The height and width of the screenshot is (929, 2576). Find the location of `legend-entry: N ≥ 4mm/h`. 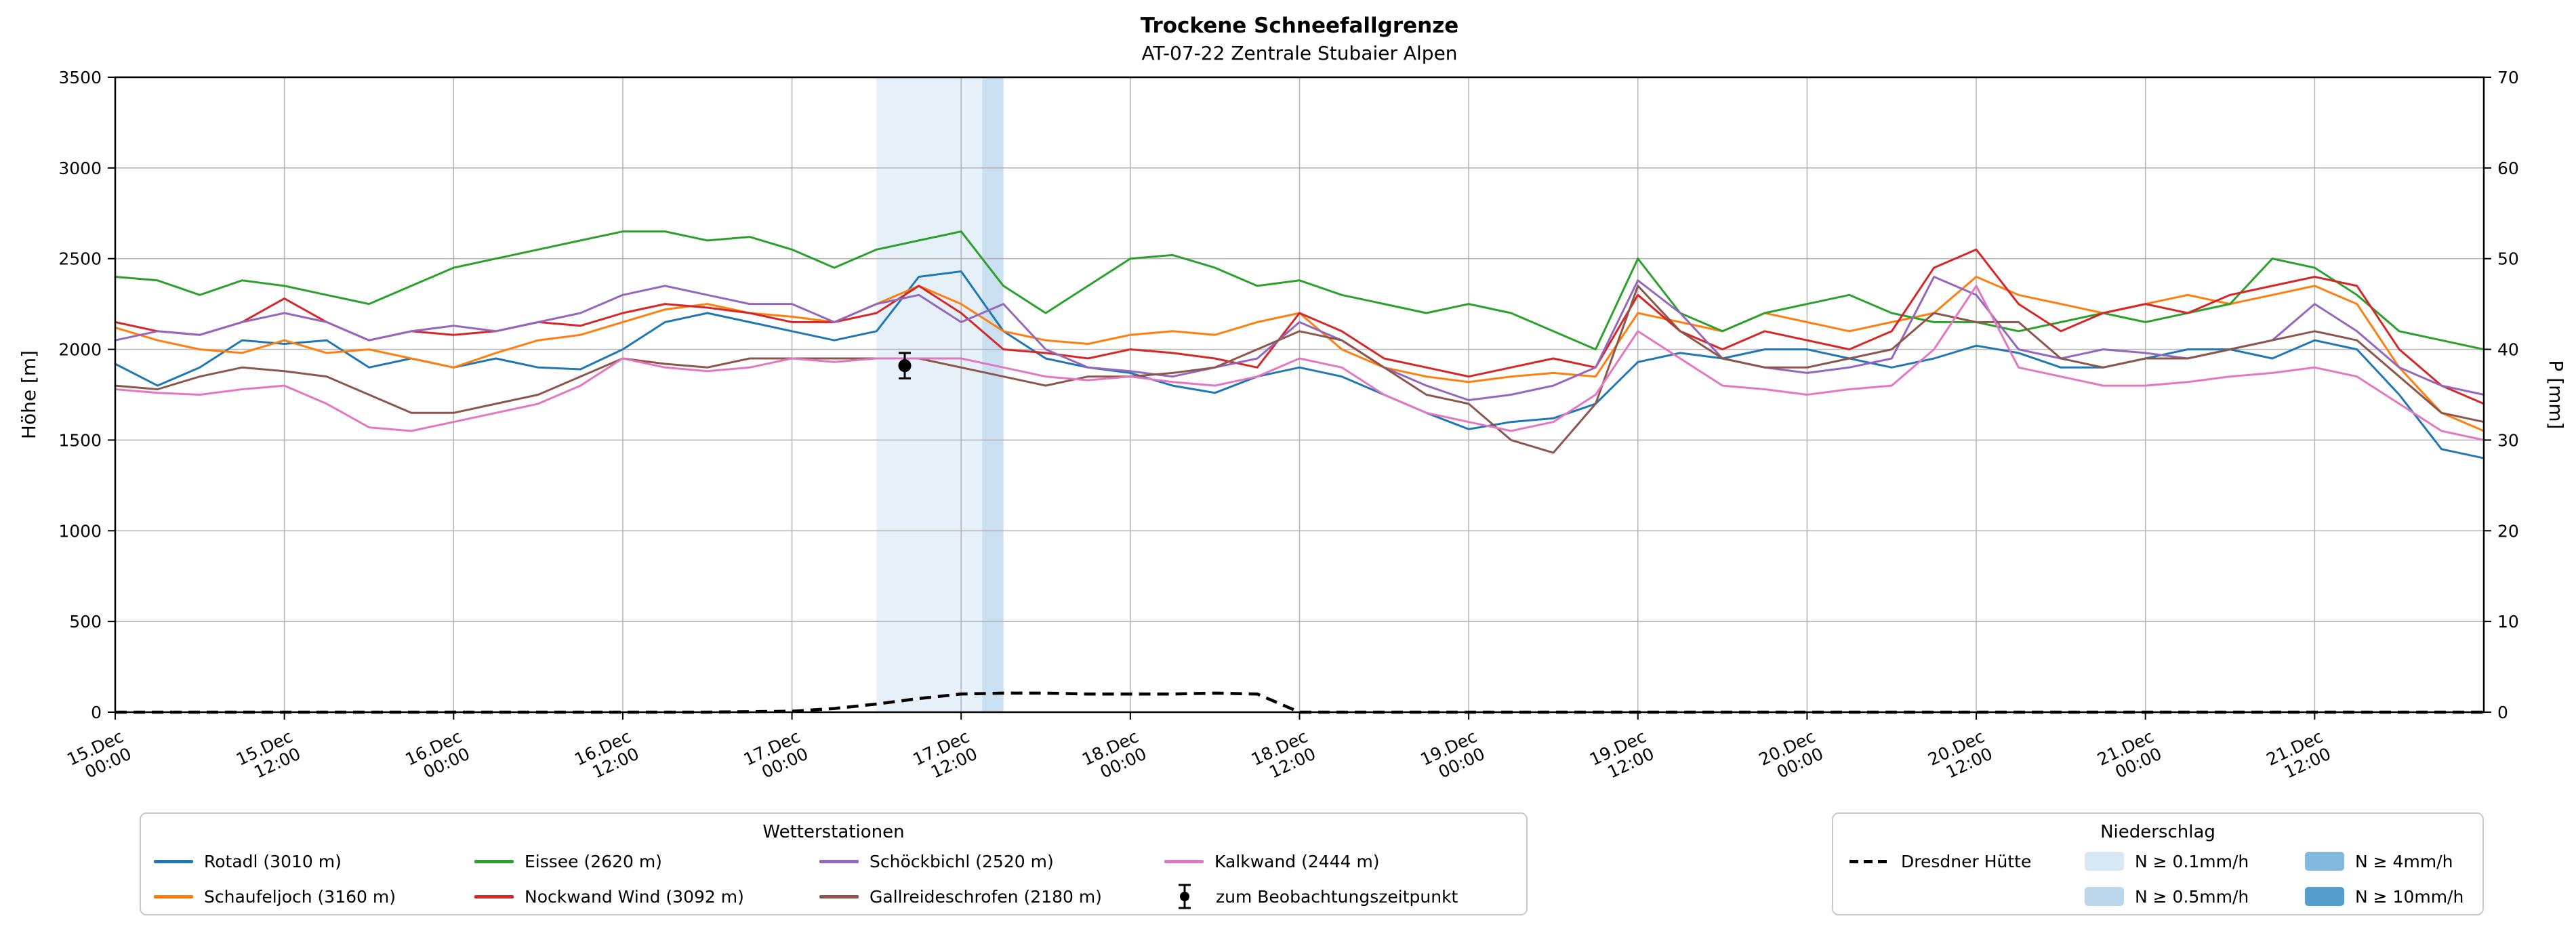

legend-entry: N ≥ 4mm/h is located at coordinates (2384, 862).